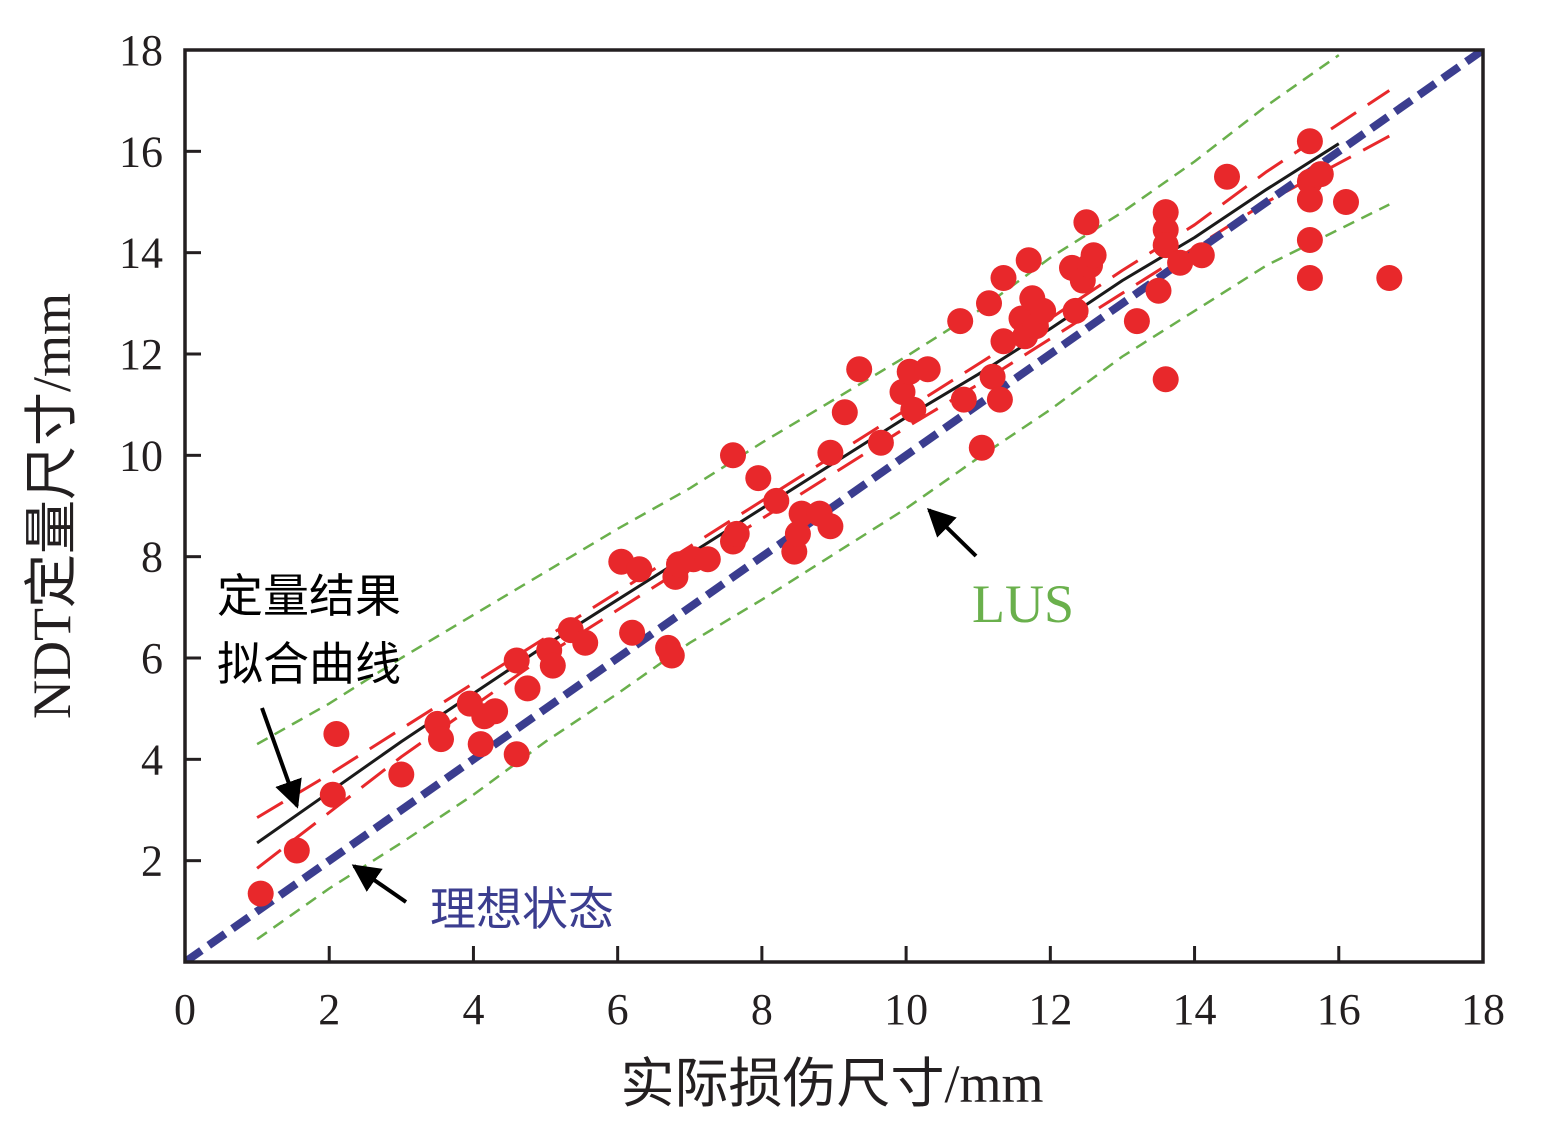  What do you see at coordinates (152, 861) in the screenshot?
I see `y-tick-label-2: 2` at bounding box center [152, 861].